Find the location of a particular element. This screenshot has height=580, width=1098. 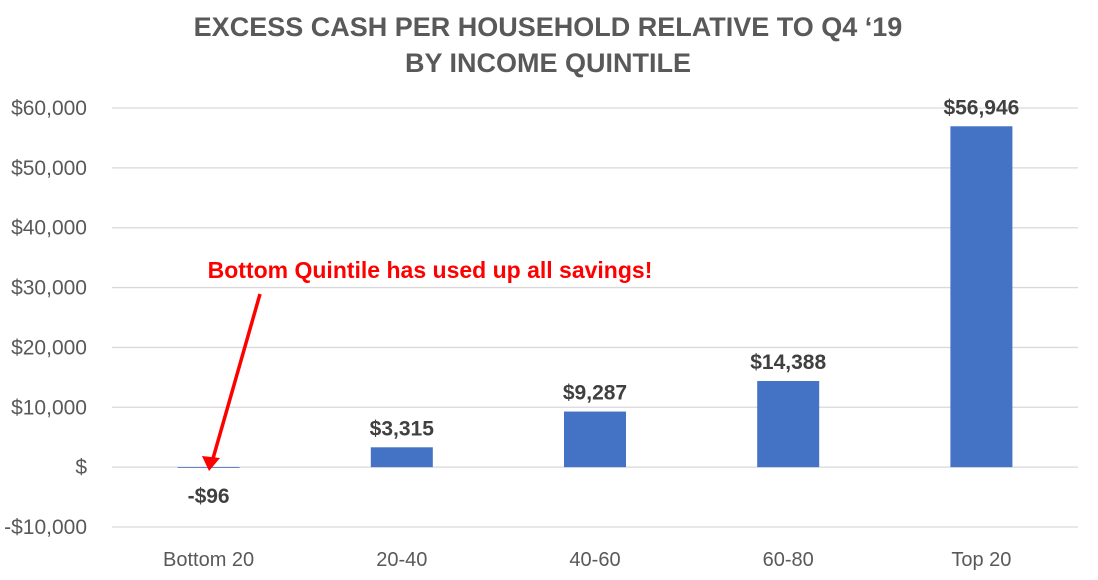

data-label: $3,315 is located at coordinates (402, 428).